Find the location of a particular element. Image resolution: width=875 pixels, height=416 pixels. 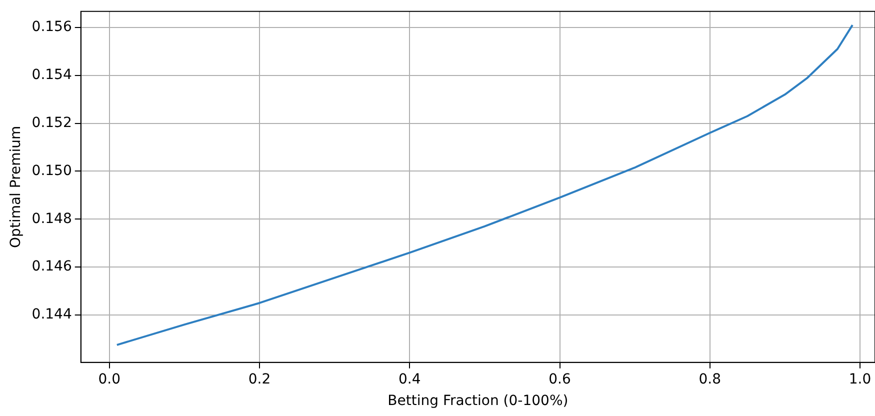

x-tick-label: 0.8 is located at coordinates (710, 379).